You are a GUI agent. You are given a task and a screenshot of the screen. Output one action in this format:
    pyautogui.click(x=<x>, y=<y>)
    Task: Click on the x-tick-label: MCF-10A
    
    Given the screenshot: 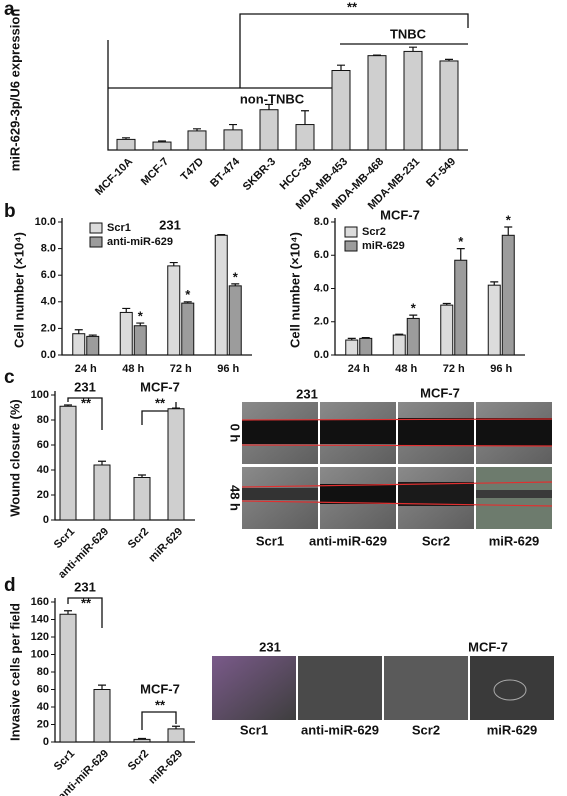 What is the action you would take?
    pyautogui.click(x=114, y=177)
    